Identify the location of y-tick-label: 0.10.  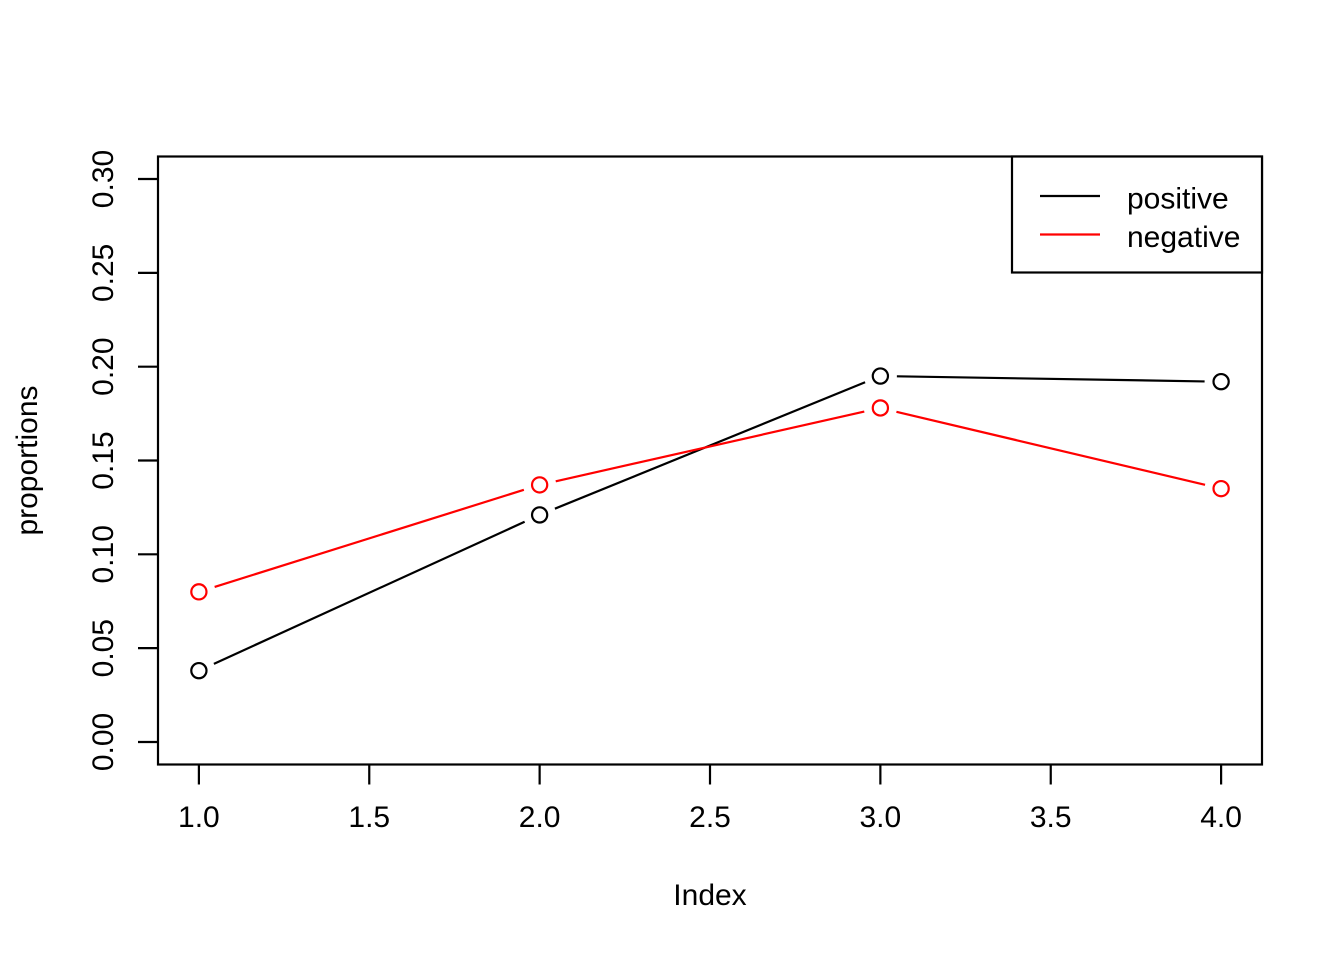
(103, 554).